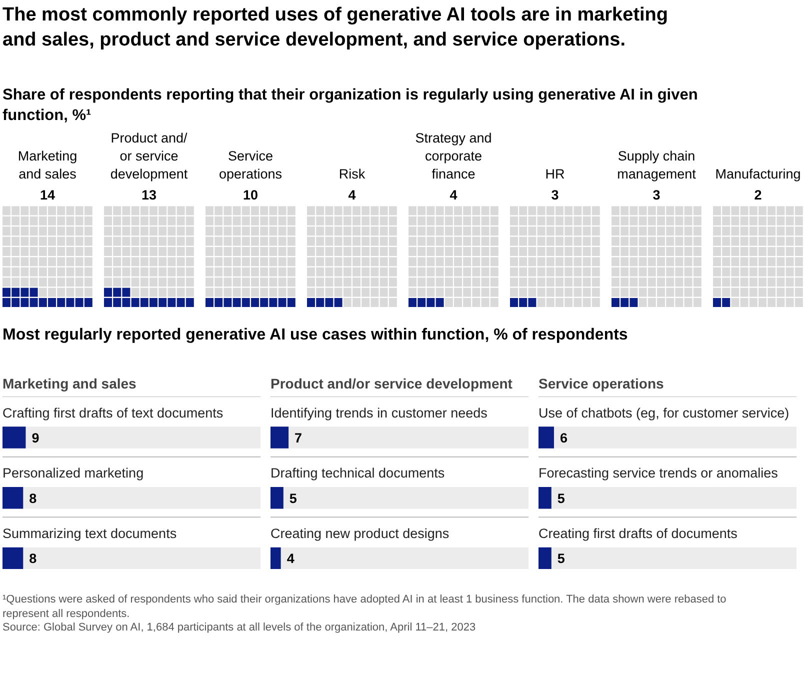 This screenshot has height=686, width=804. What do you see at coordinates (664, 412) in the screenshot?
I see `category-label: Use of chatbots (eg, for customer service)` at bounding box center [664, 412].